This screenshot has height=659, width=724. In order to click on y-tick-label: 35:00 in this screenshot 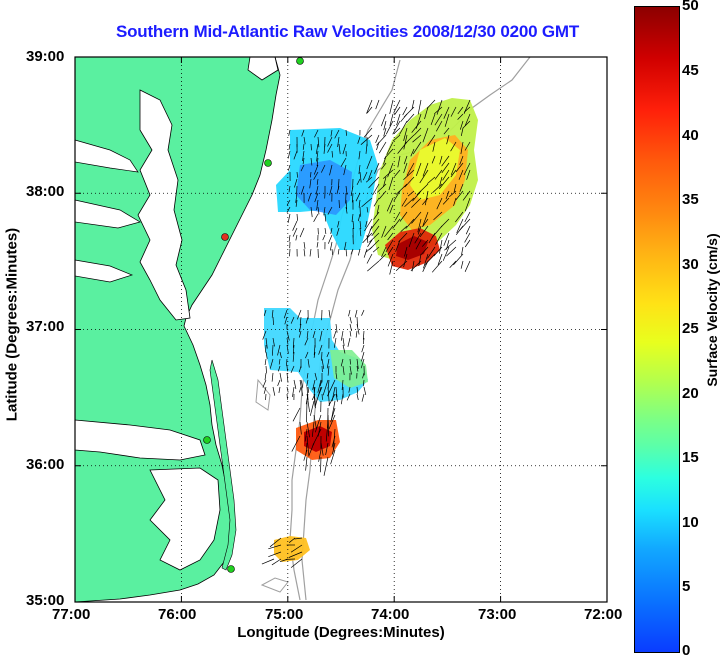, I will do `click(45, 600)`.